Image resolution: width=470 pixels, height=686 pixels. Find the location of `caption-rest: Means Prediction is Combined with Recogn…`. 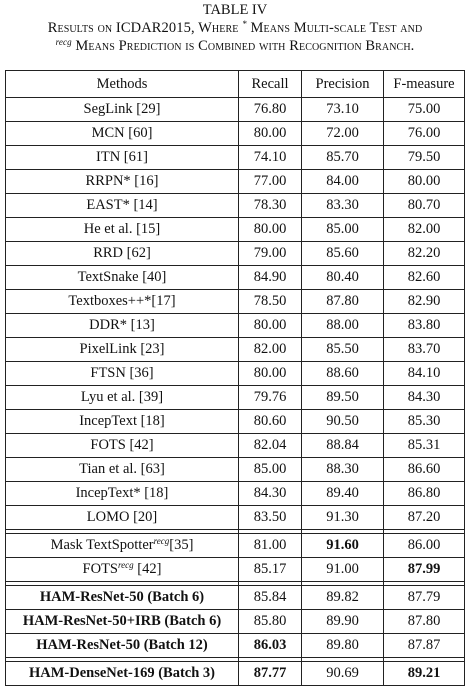

caption-rest: Means Prediction is Combined with Recogn… is located at coordinates (245, 46).